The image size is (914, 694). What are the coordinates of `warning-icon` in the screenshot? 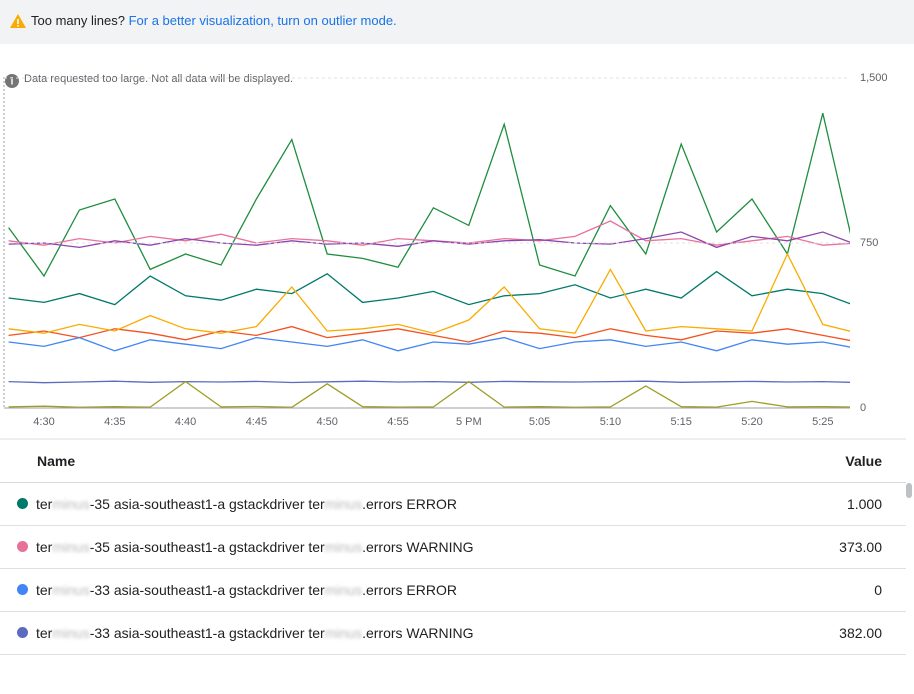 It's located at (18, 21).